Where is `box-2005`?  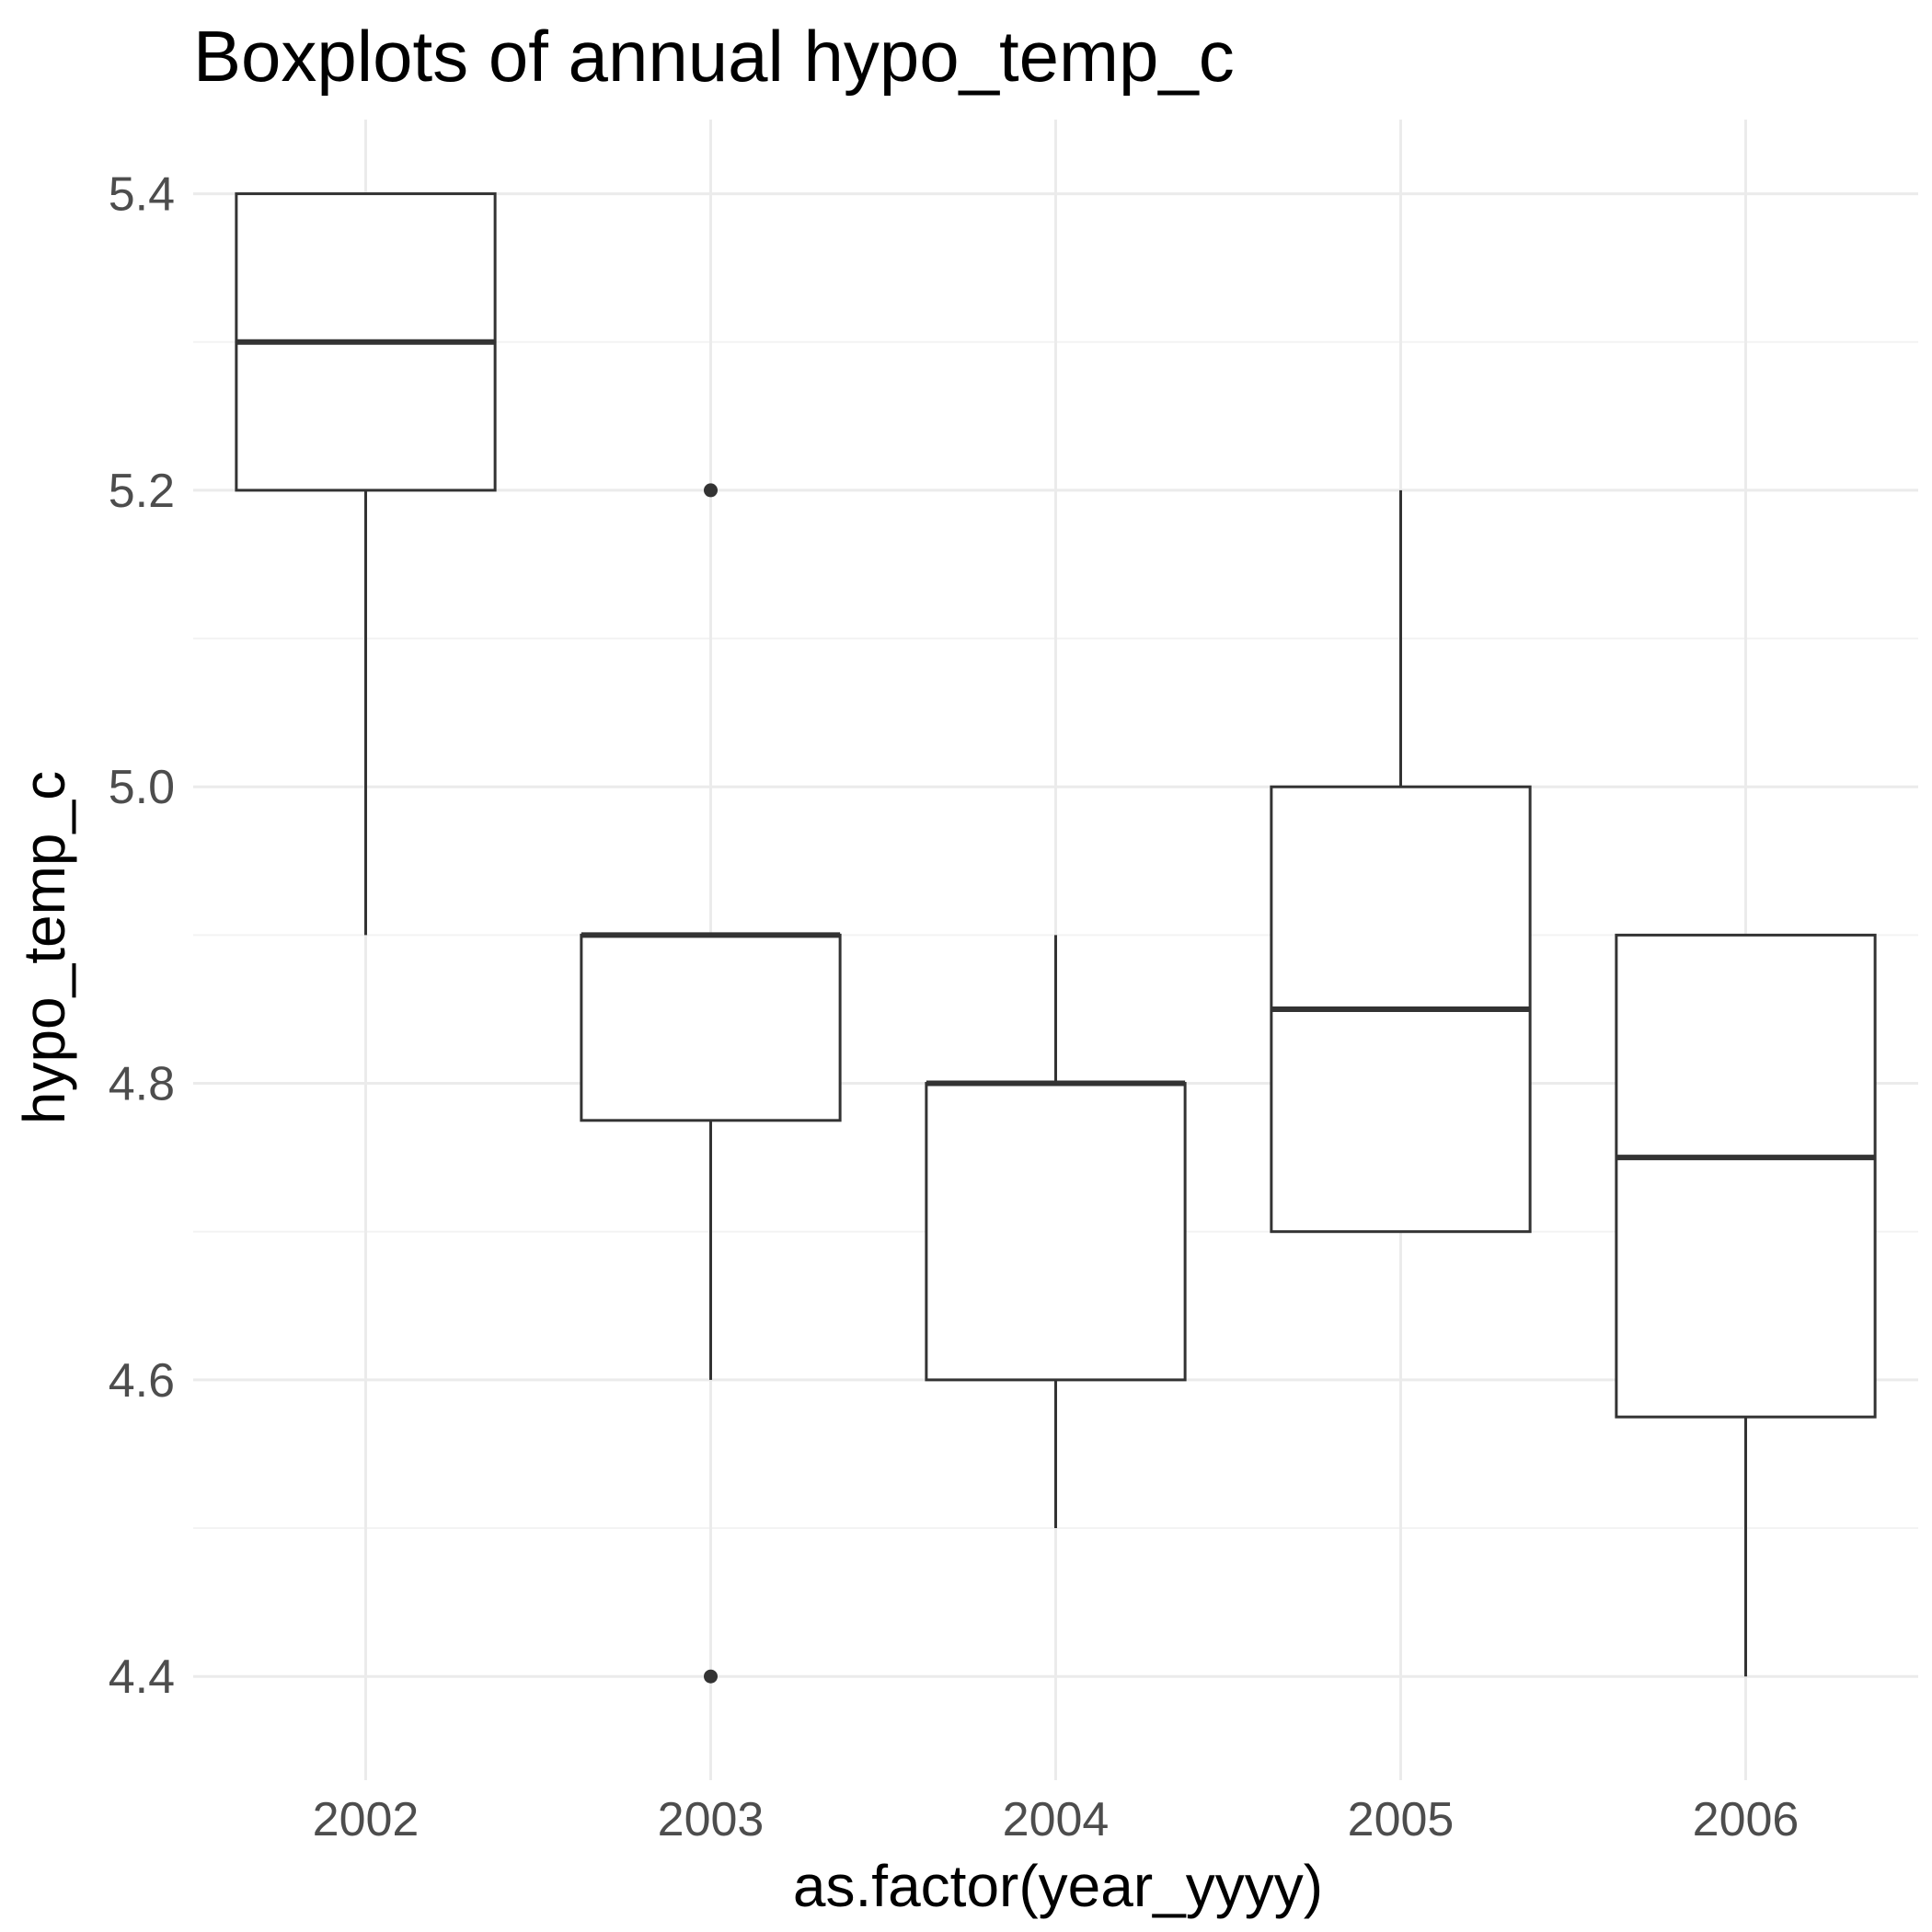 box-2005 is located at coordinates (1401, 861).